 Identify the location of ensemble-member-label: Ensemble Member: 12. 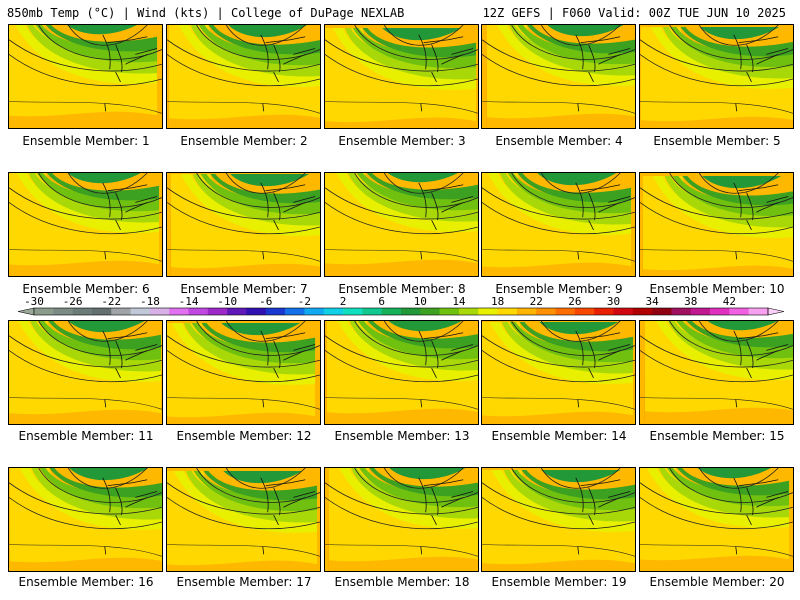
(244, 436).